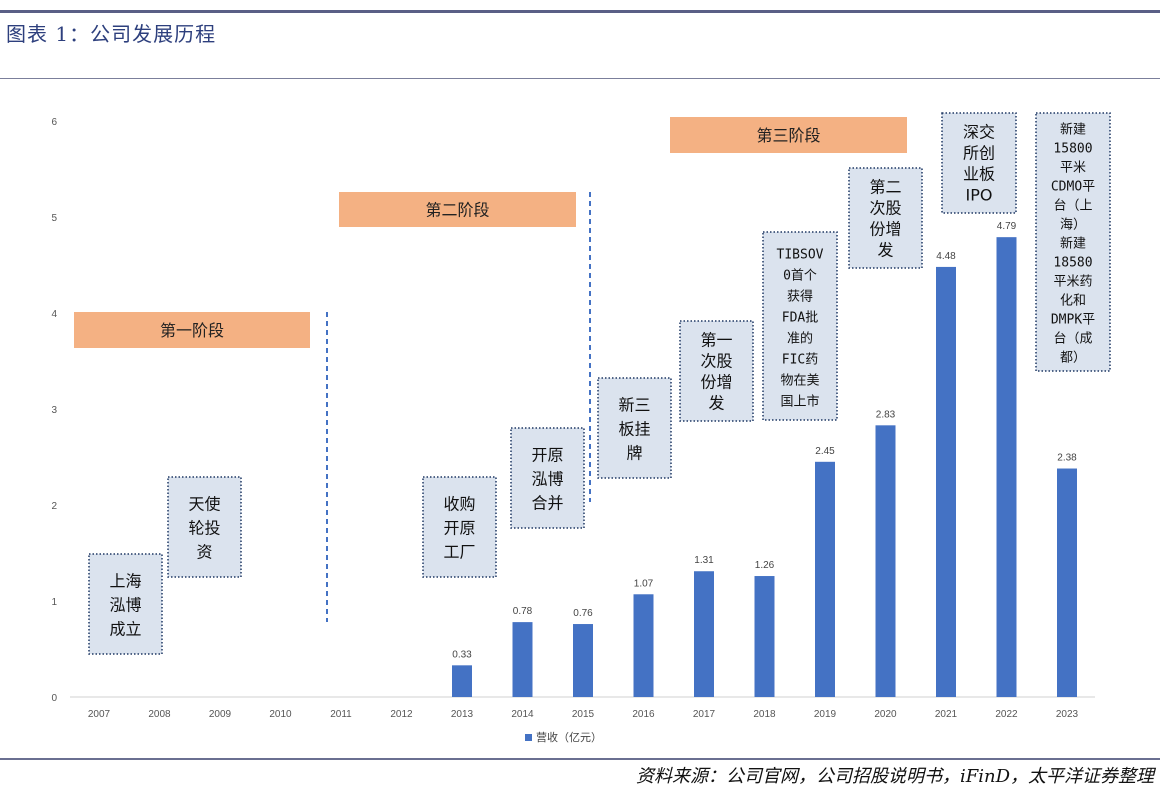 This screenshot has width=1160, height=788. I want to click on stage-label: 第三阶段, so click(788, 135).